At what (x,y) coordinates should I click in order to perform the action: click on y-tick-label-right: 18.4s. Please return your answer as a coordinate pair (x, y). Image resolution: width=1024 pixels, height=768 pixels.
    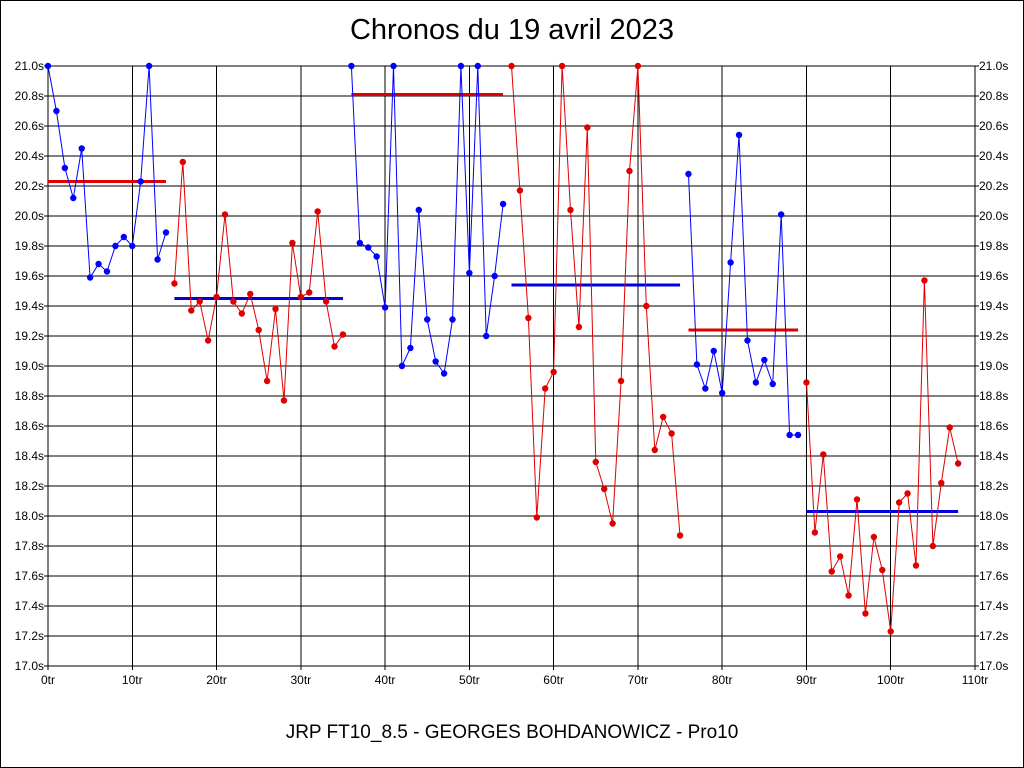
    Looking at the image, I should click on (993, 456).